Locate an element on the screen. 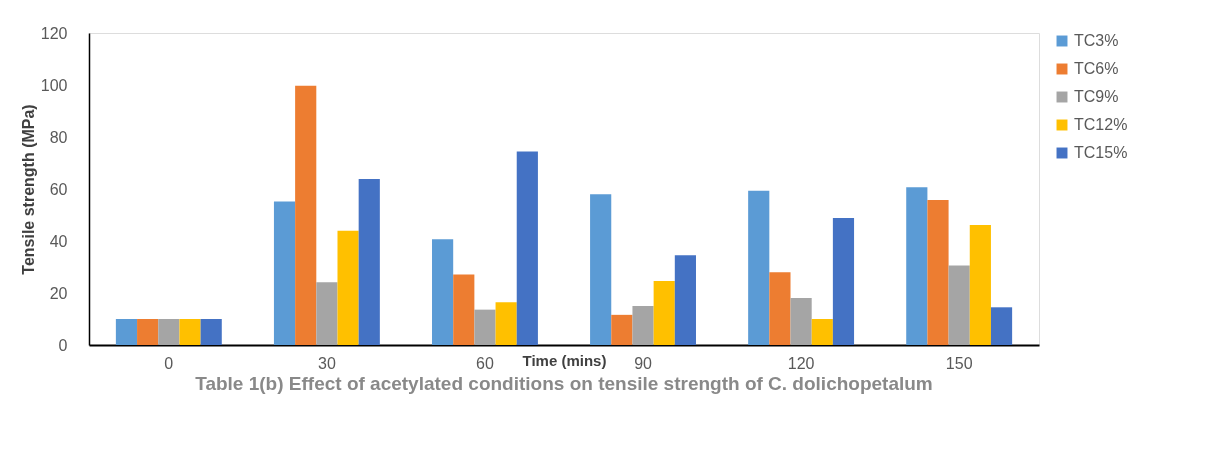  x-axis-title: Time (mins) is located at coordinates (564, 360).